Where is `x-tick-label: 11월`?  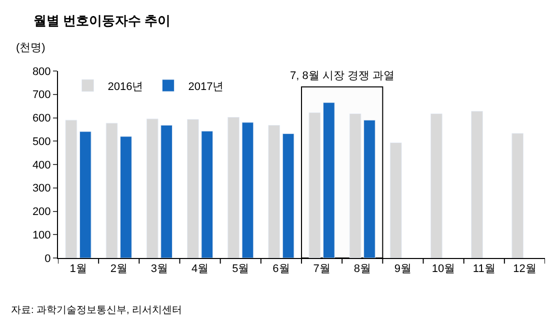
x-tick-label: 11월 is located at coordinates (484, 269).